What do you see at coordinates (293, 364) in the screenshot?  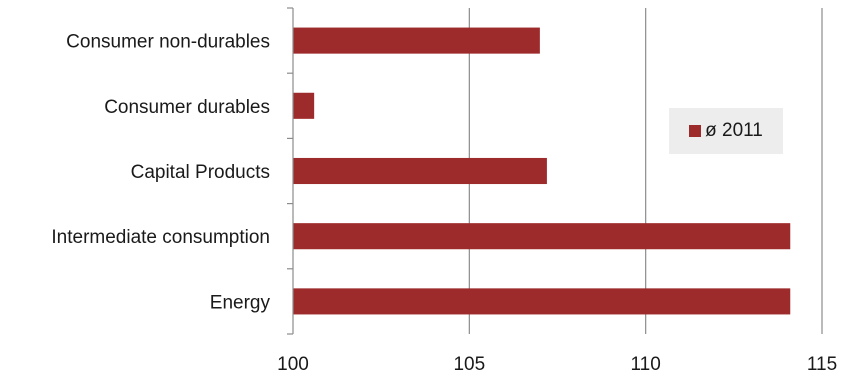 I see `x-tick-label-0: 100` at bounding box center [293, 364].